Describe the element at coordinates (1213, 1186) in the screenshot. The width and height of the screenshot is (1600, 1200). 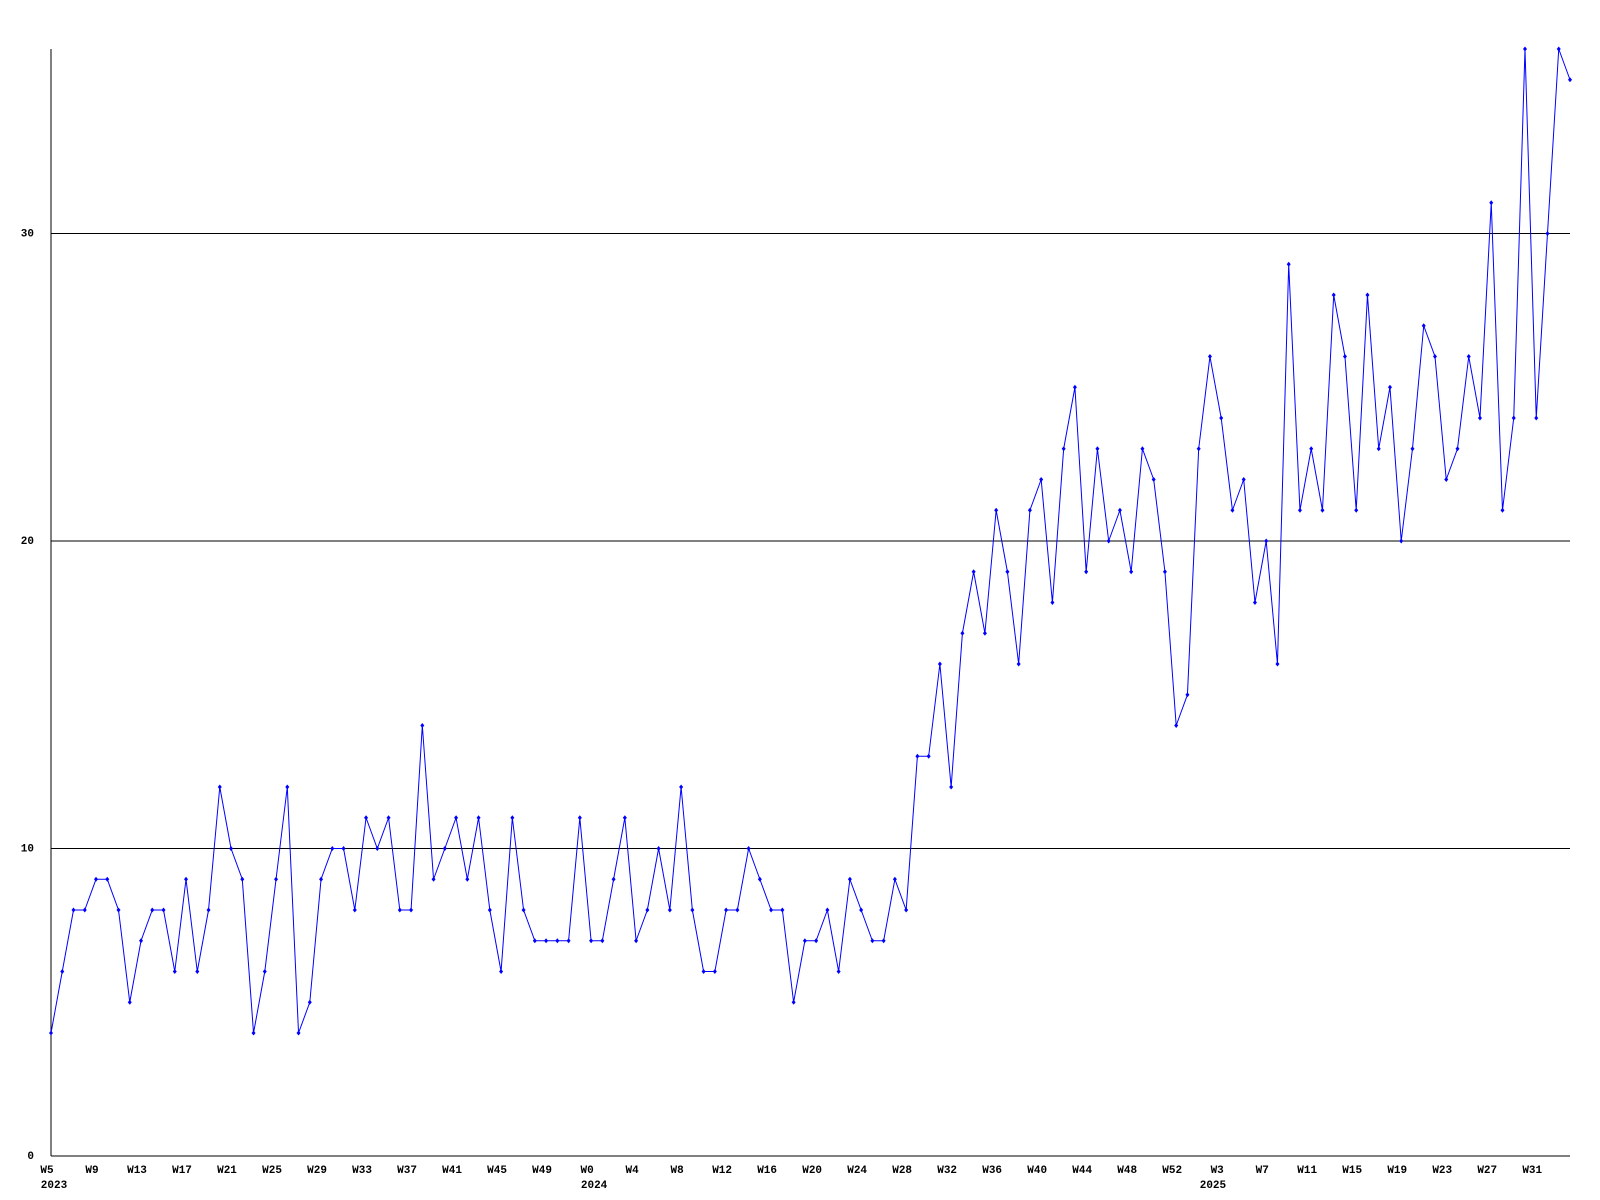
I see `x-group-label: 2025` at that location.